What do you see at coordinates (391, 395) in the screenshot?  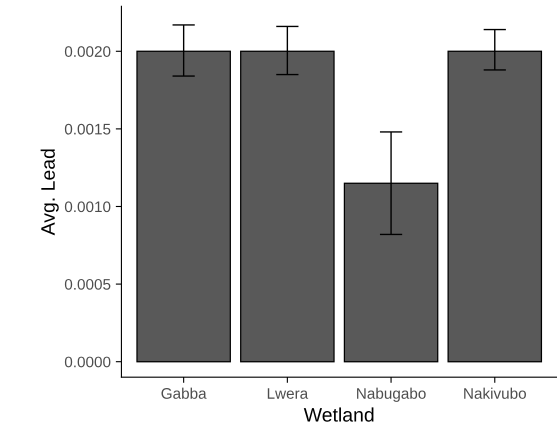 I see `x-tick-label: Nabugabo` at bounding box center [391, 395].